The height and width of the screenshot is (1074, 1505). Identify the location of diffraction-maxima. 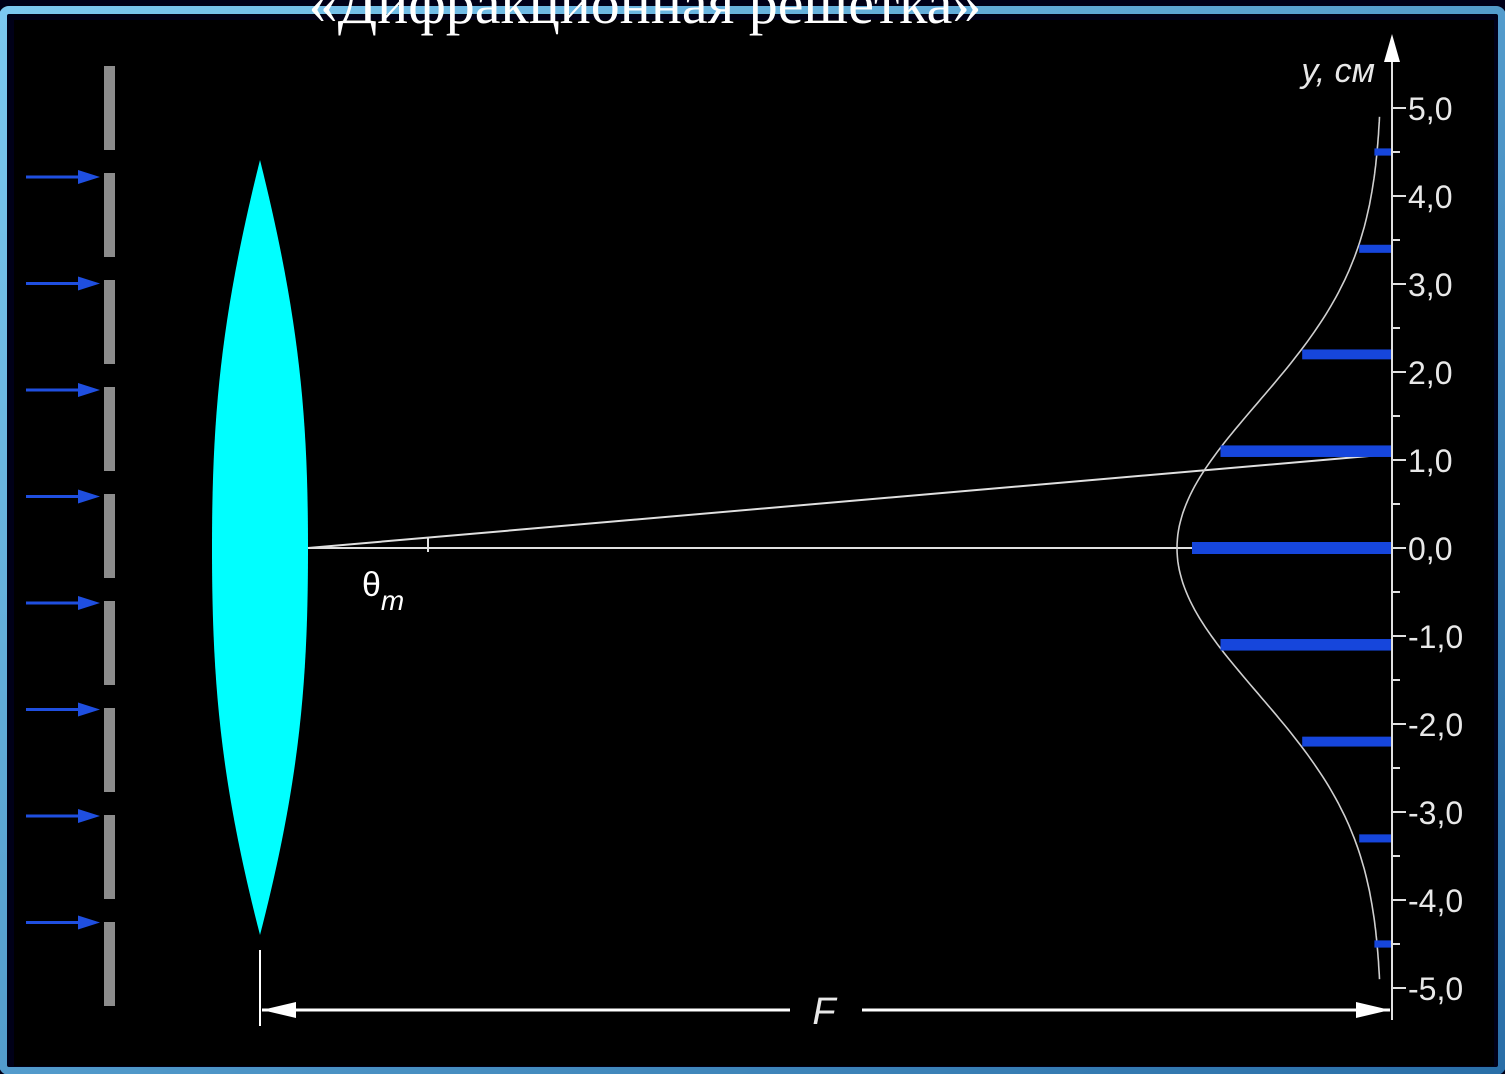
(1292, 548).